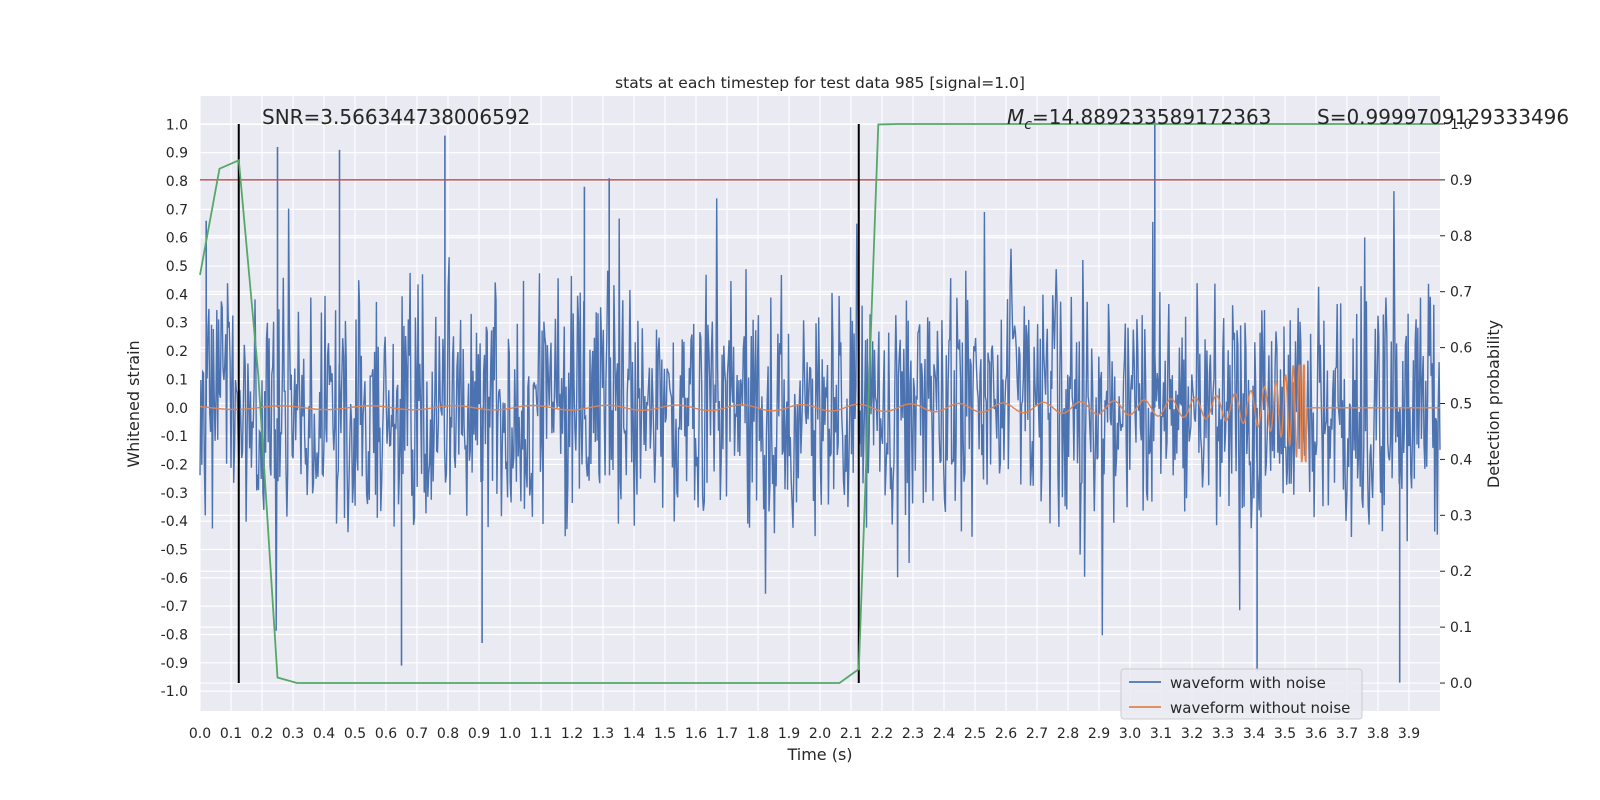  Describe the element at coordinates (174, 607) in the screenshot. I see `y-tick-label: -0.7` at that location.